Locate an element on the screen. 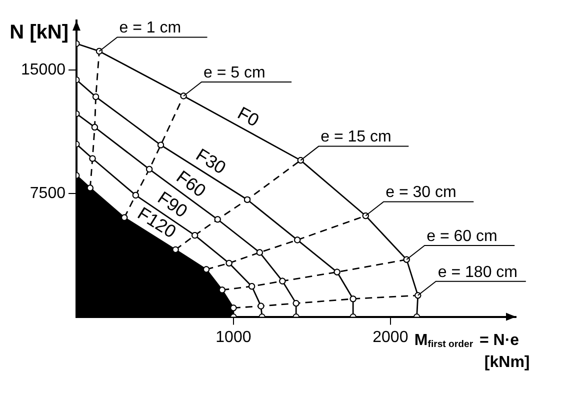  text: F30 is located at coordinates (211, 161).